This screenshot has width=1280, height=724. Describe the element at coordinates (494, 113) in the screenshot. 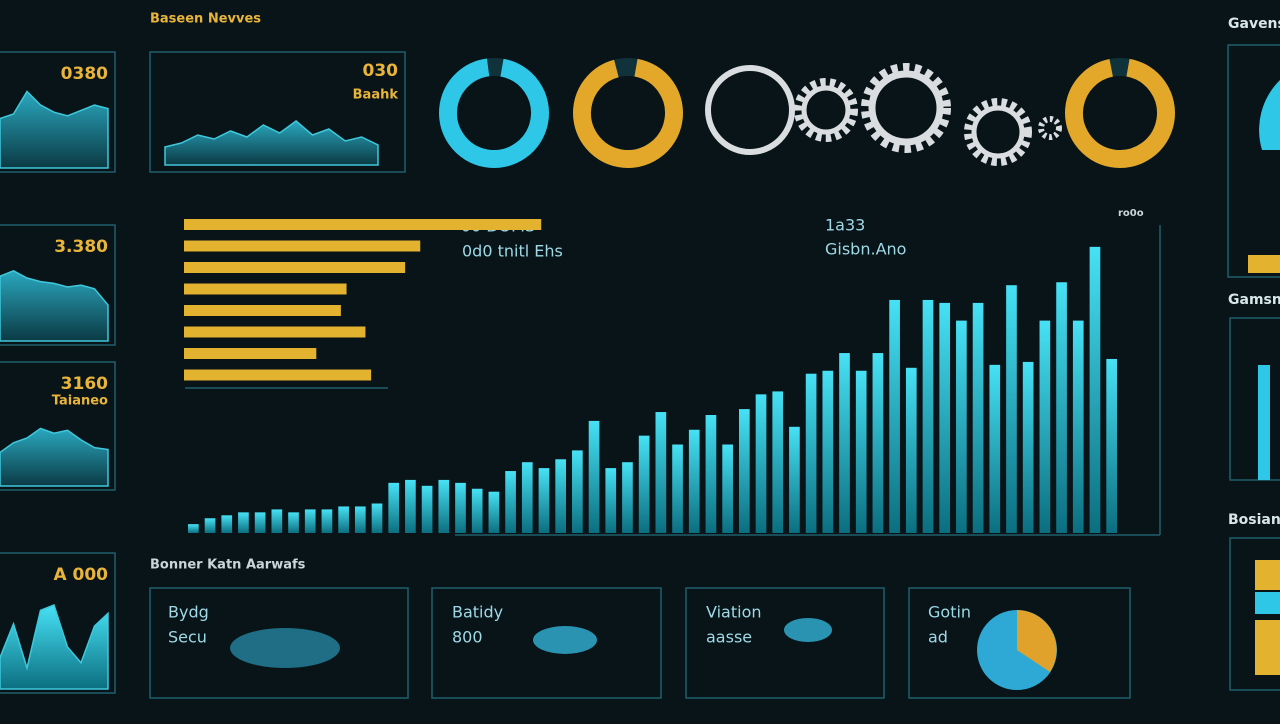

I see `donut` at that location.